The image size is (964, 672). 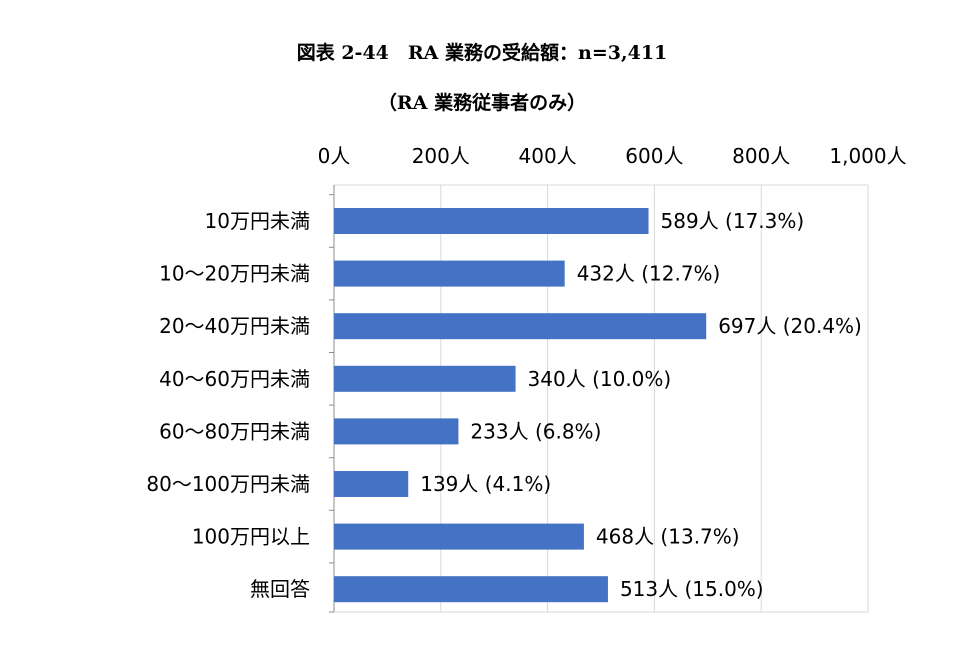 What do you see at coordinates (867, 156) in the screenshot?
I see `x-tick-label: 1,000人` at bounding box center [867, 156].